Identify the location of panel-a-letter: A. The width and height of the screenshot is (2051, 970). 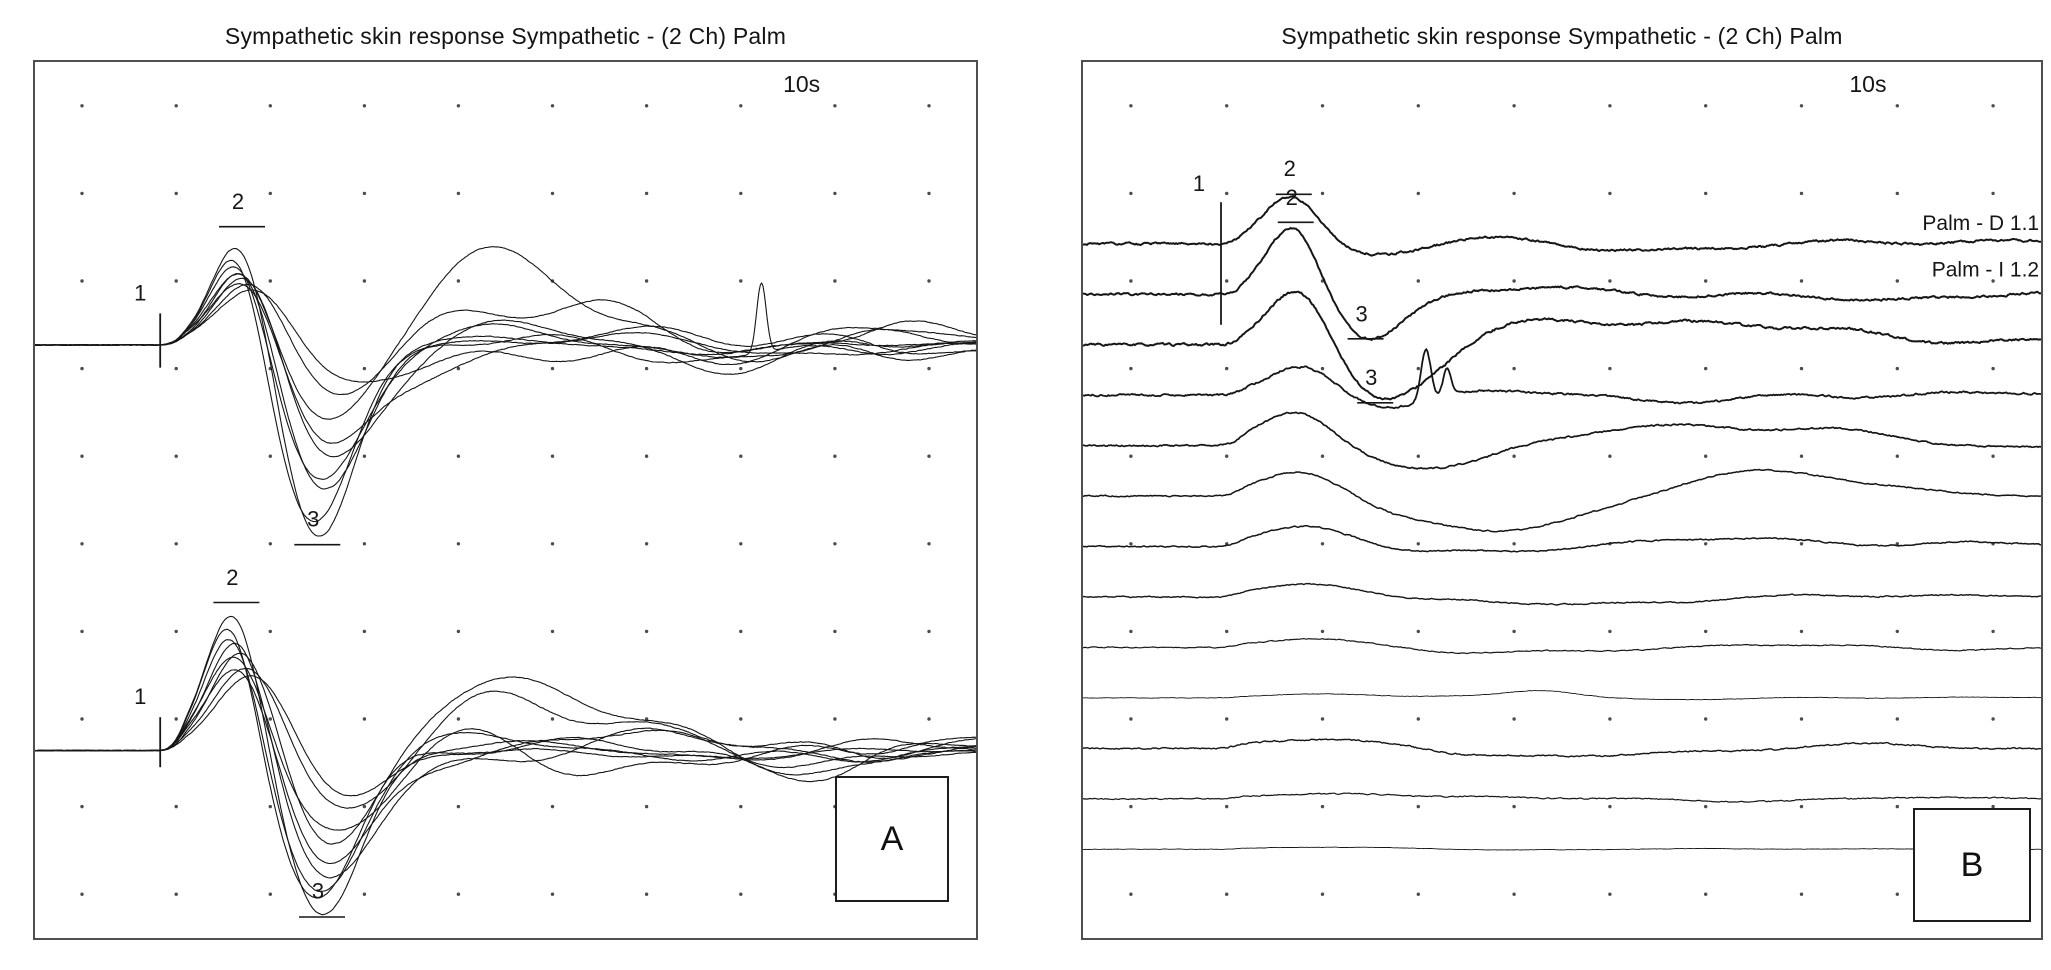
(892, 838).